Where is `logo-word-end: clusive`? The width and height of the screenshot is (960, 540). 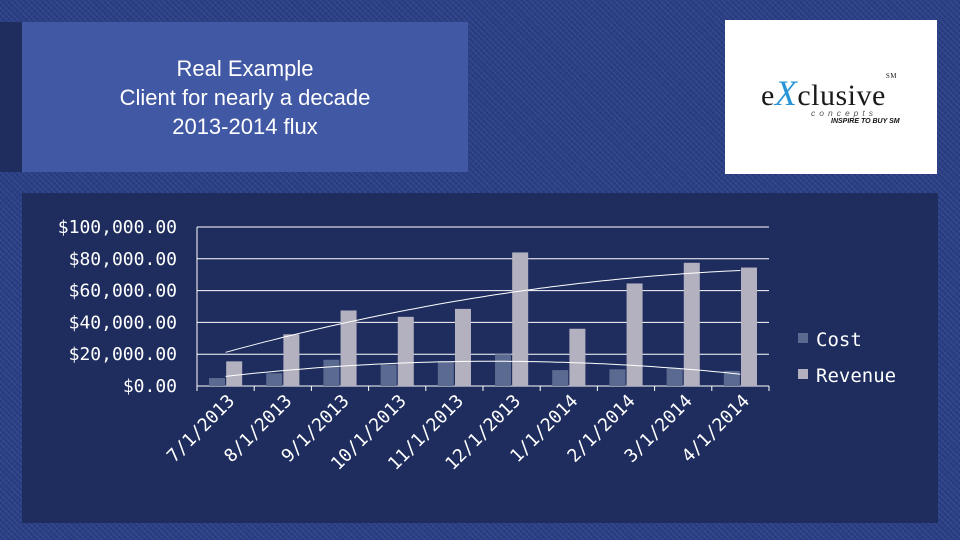
logo-word-end: clusive is located at coordinates (841, 95).